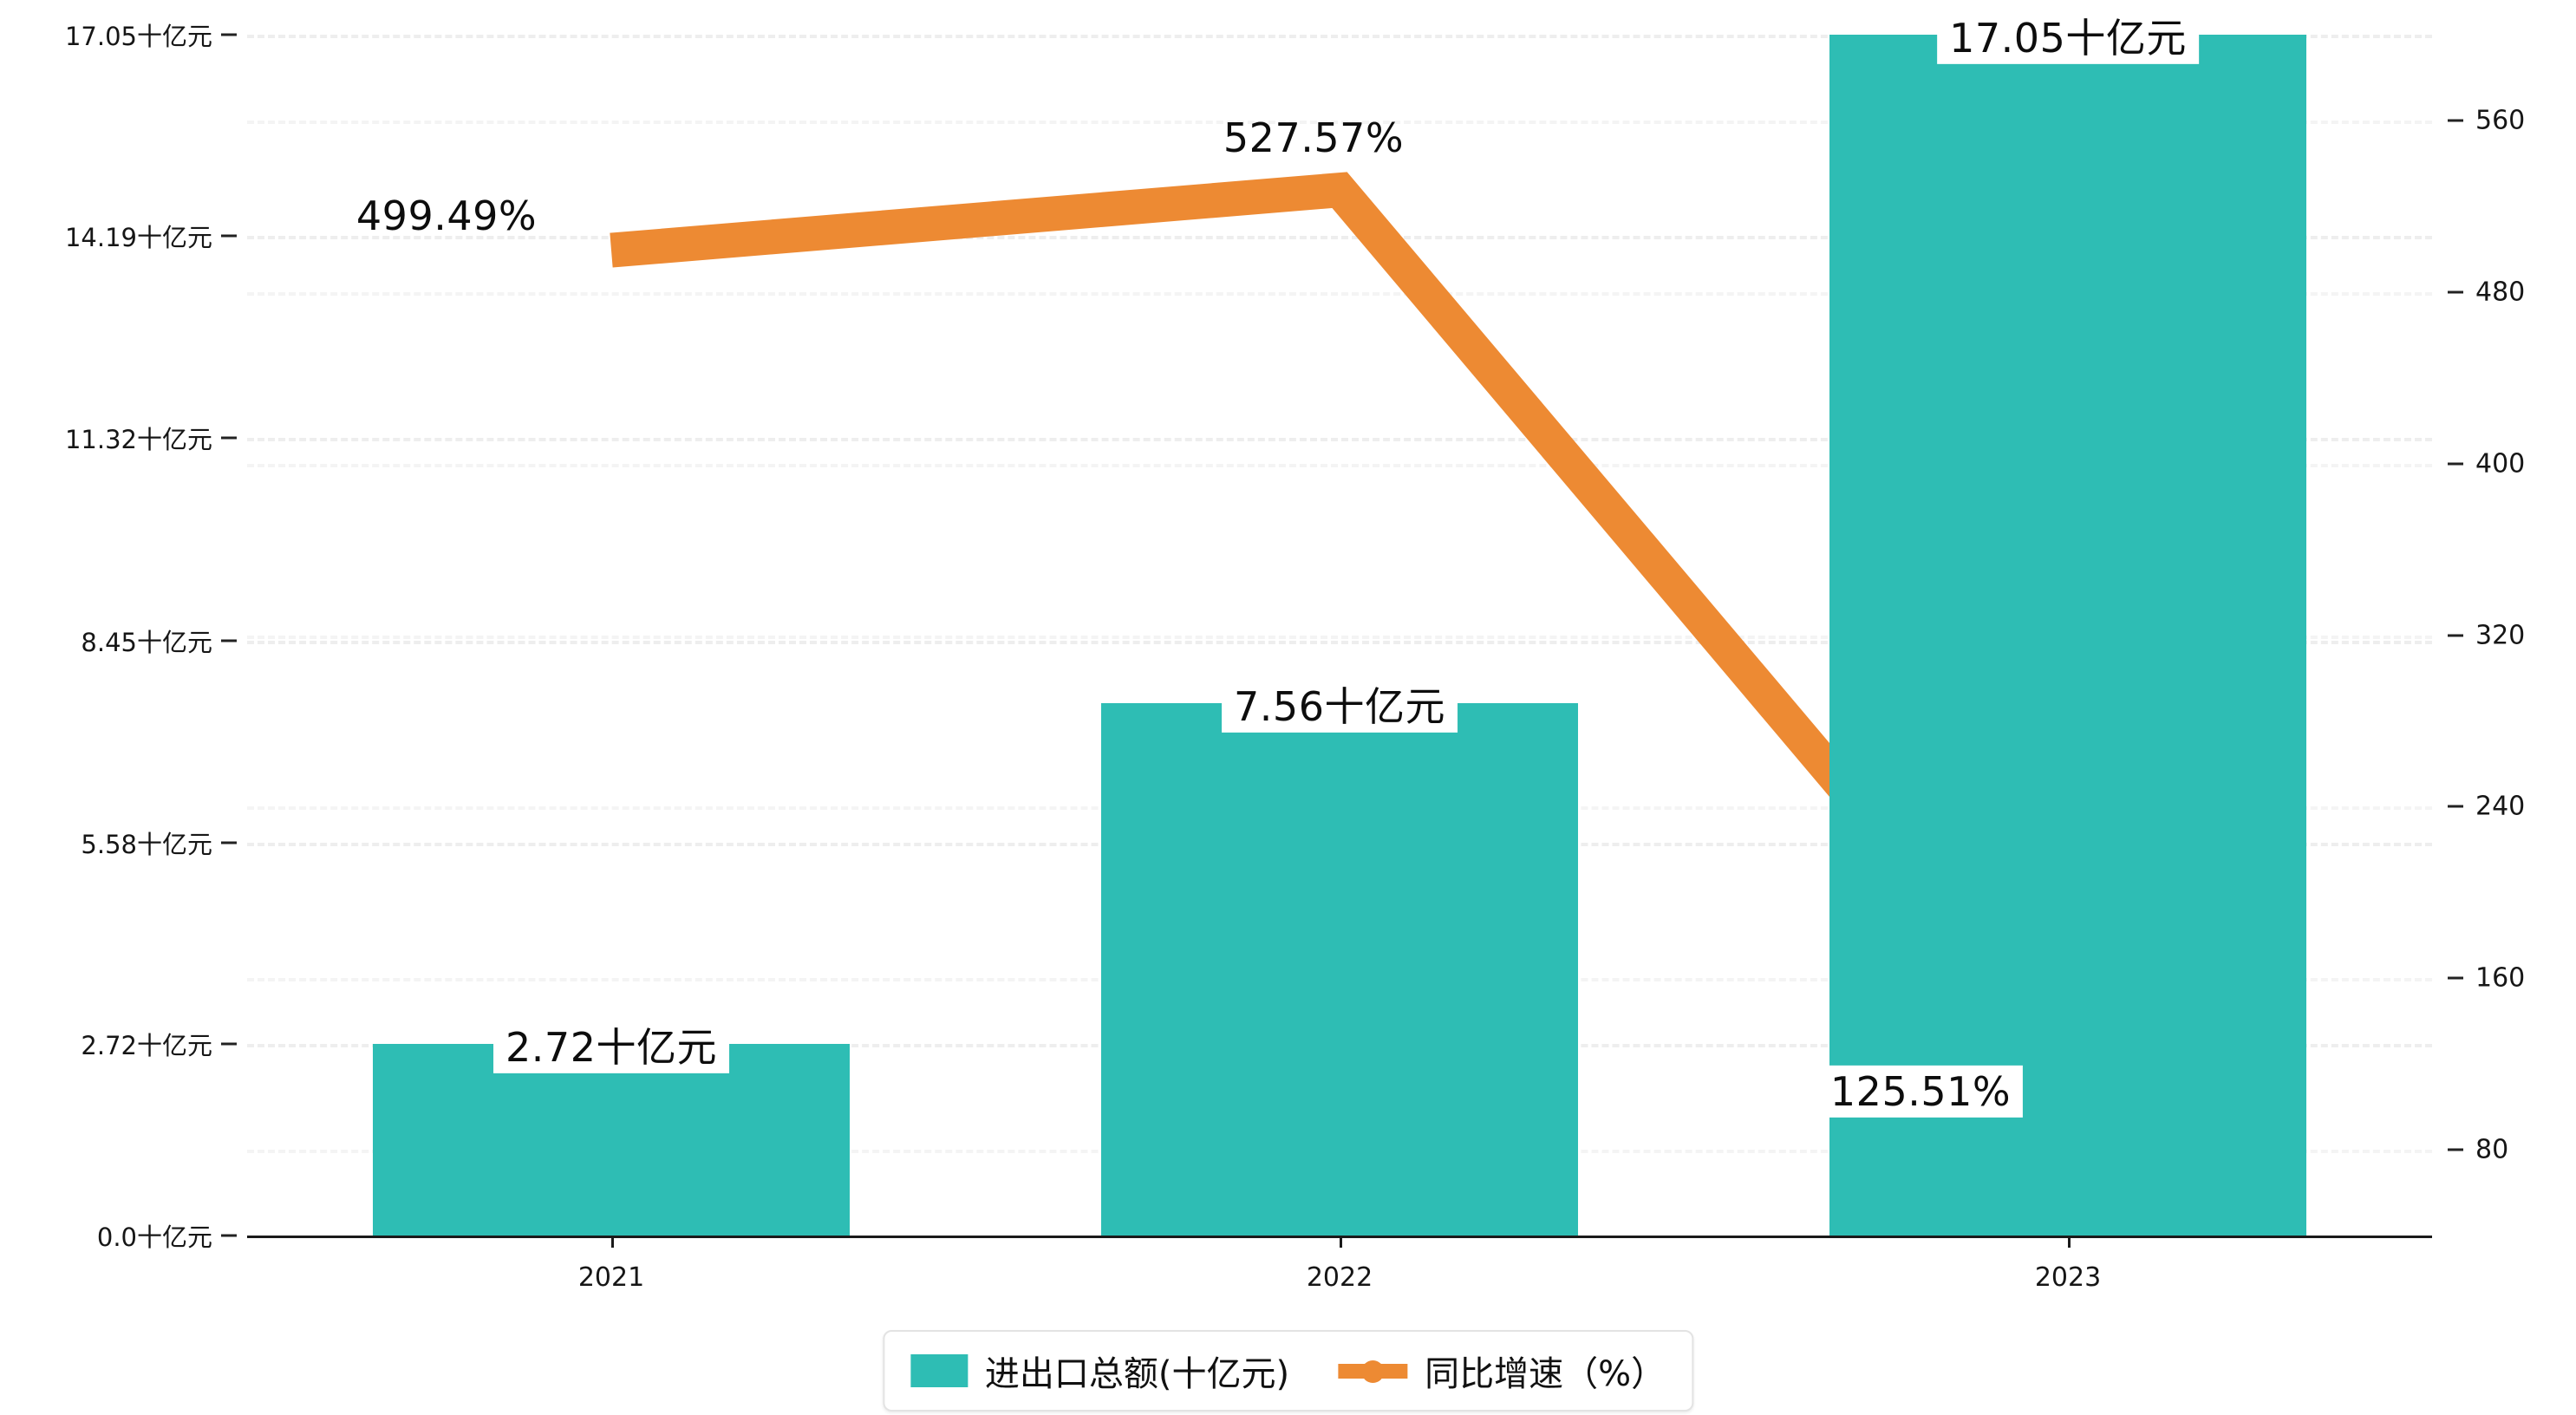  I want to click on left-axis-tick-label: 0.0十亿元, so click(154, 1237).